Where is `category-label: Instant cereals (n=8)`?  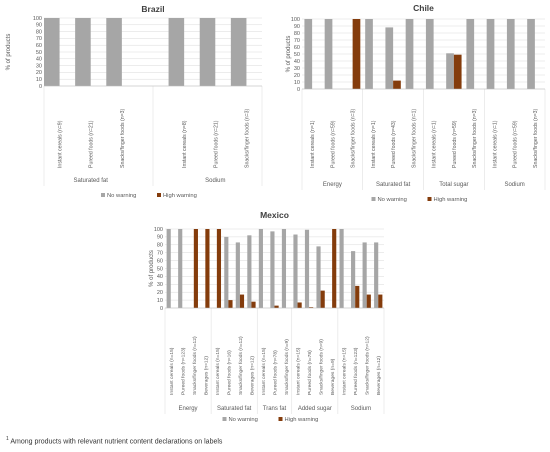 category-label: Instant cereals (n=8) is located at coordinates (185, 144).